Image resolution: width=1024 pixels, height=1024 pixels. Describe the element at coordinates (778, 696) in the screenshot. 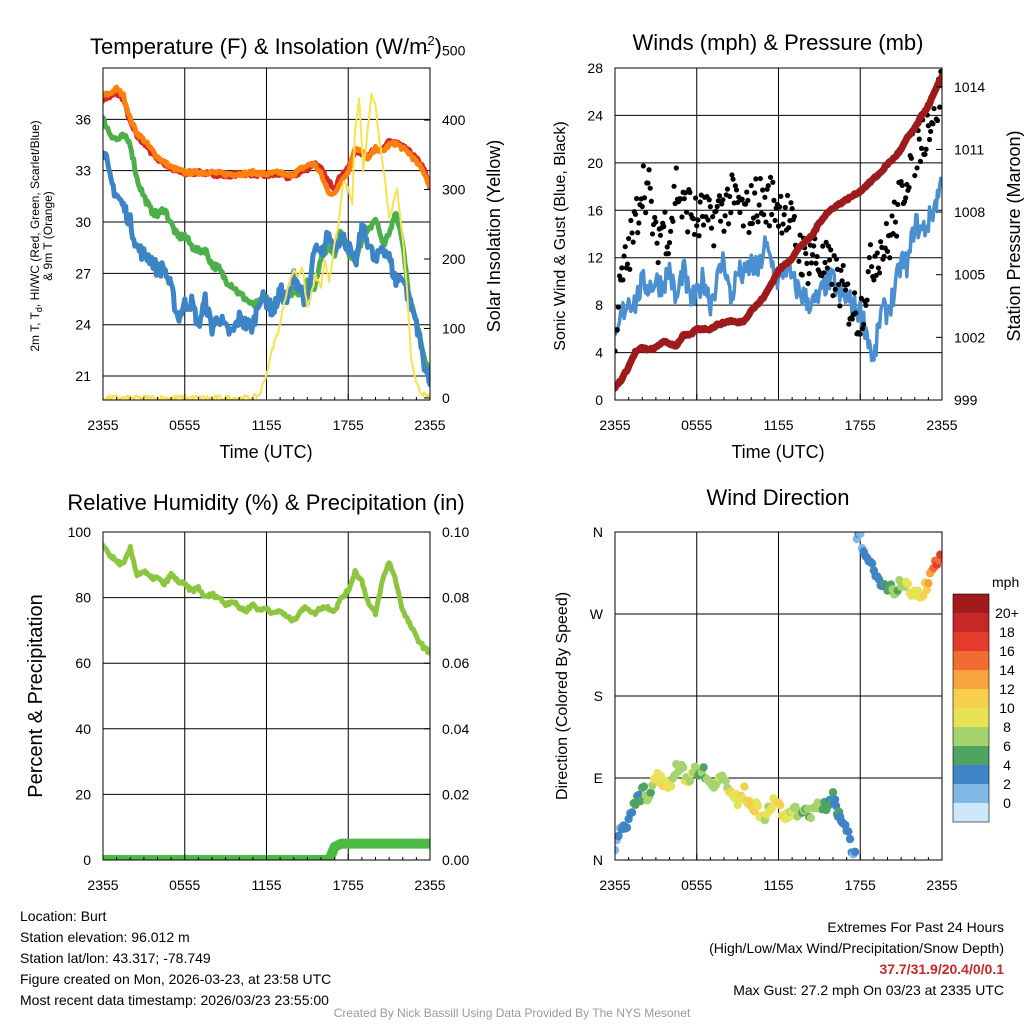

I see `wind-direction-plot-frame` at that location.